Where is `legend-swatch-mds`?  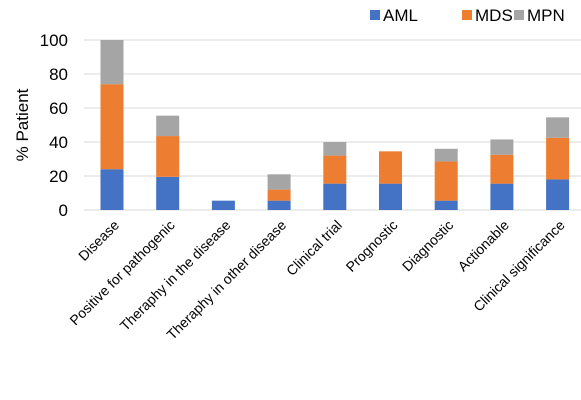
legend-swatch-mds is located at coordinates (467, 15).